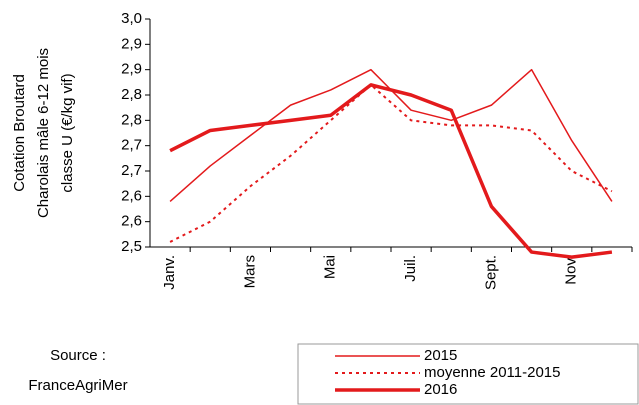 The height and width of the screenshot is (405, 639). I want to click on x-tick-label: Mars, so click(249, 271).